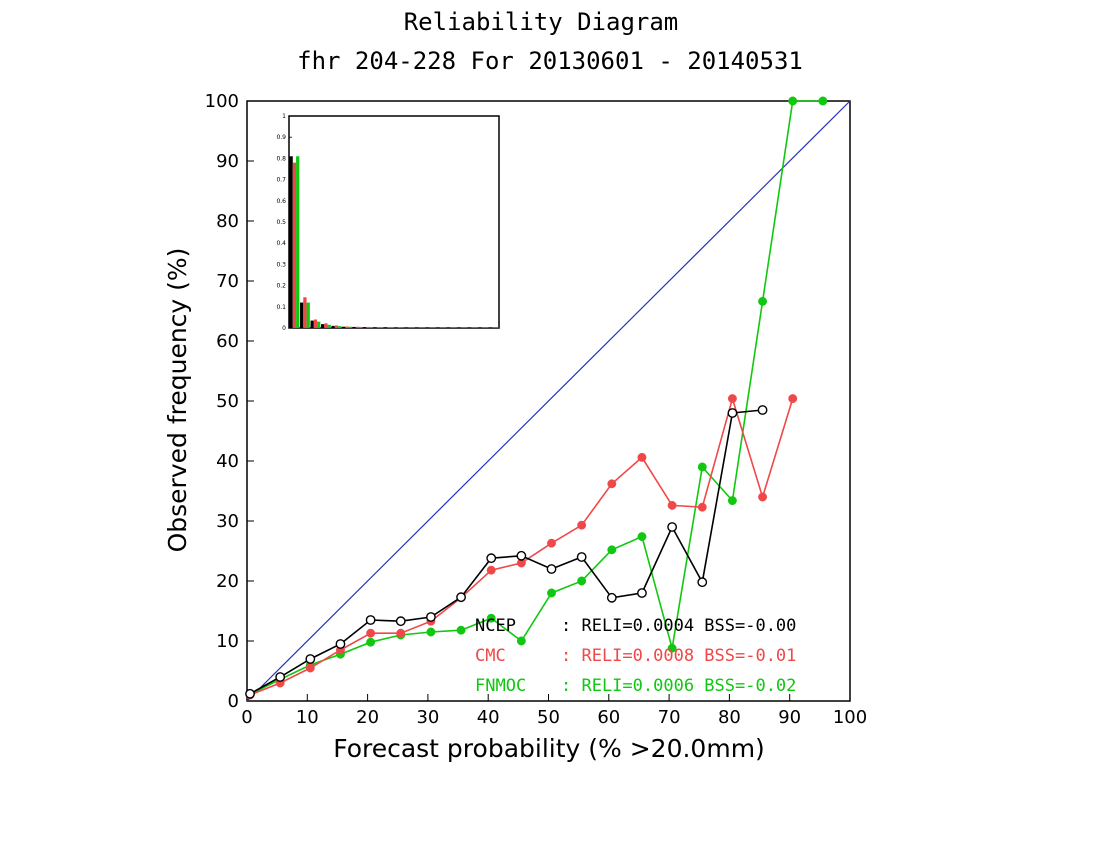  I want to click on x-tick-label: 10, so click(307, 717).